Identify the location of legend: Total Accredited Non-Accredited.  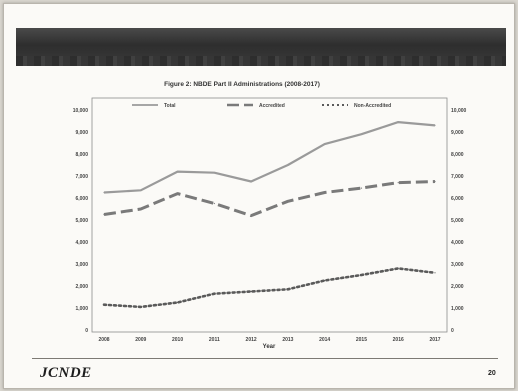
(261, 106).